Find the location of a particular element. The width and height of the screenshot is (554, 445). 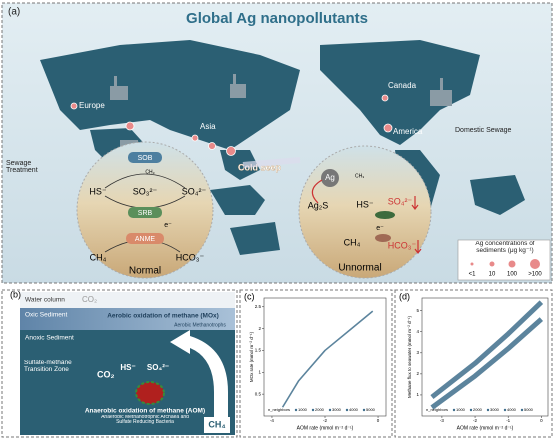

source-label: Sewage Treatment is located at coordinates (22, 167).